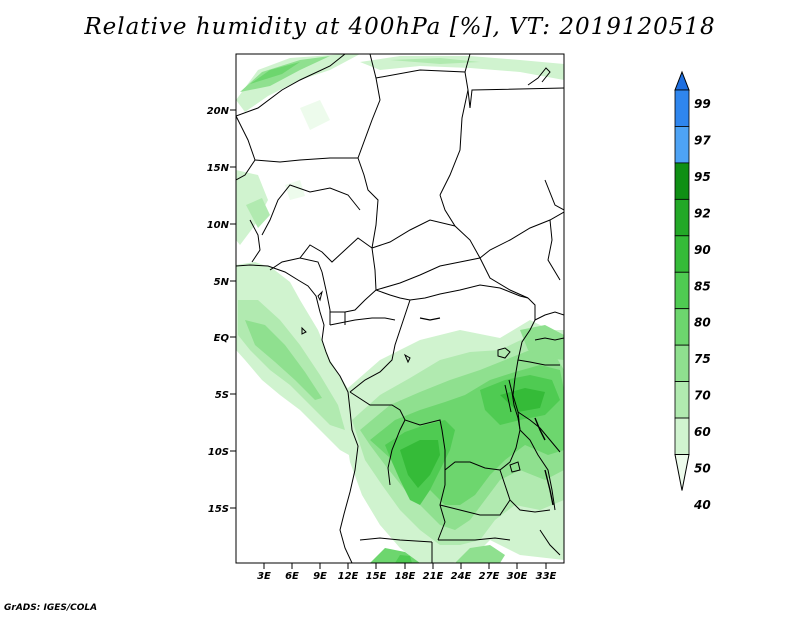 Image resolution: width=800 pixels, height=618 pixels. What do you see at coordinates (702, 505) in the screenshot?
I see `colorbar-label: 40` at bounding box center [702, 505].